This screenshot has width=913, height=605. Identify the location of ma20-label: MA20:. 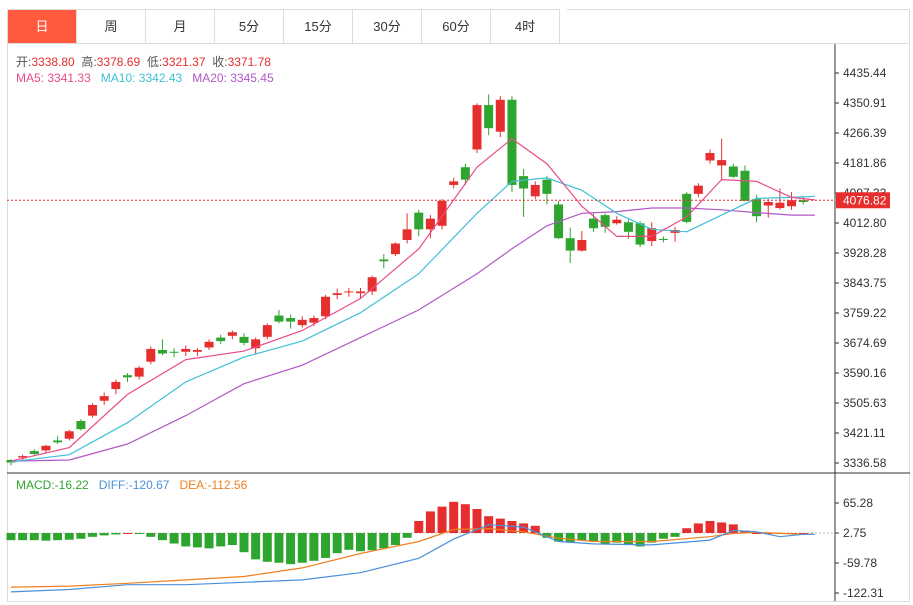
(209, 78).